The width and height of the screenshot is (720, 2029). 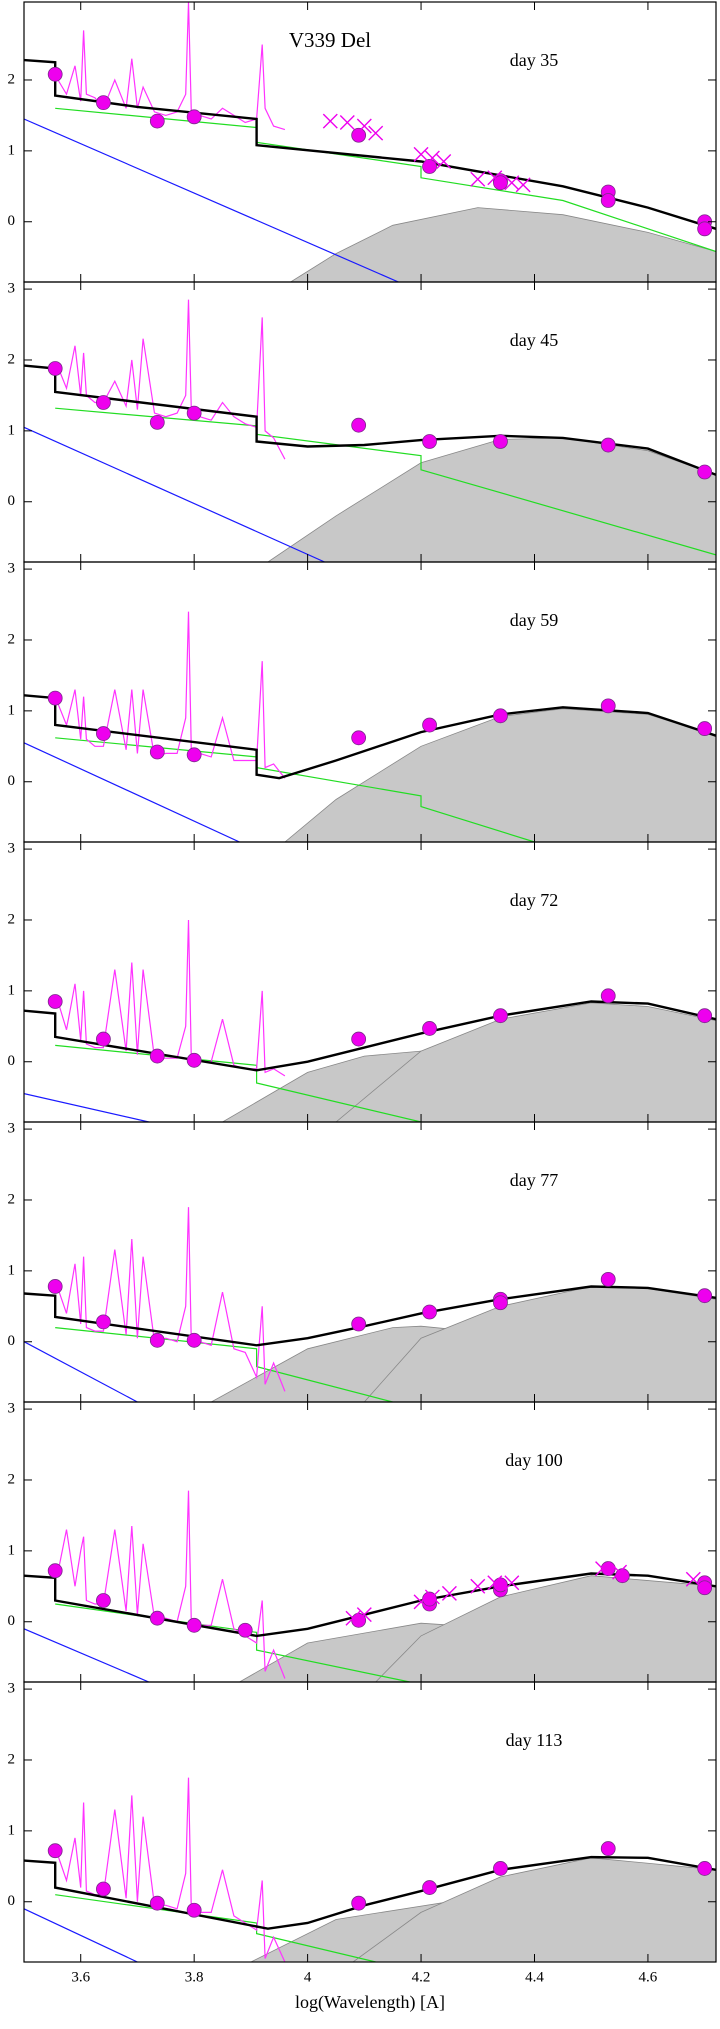 I want to click on panel-frame, so click(x=370, y=1822).